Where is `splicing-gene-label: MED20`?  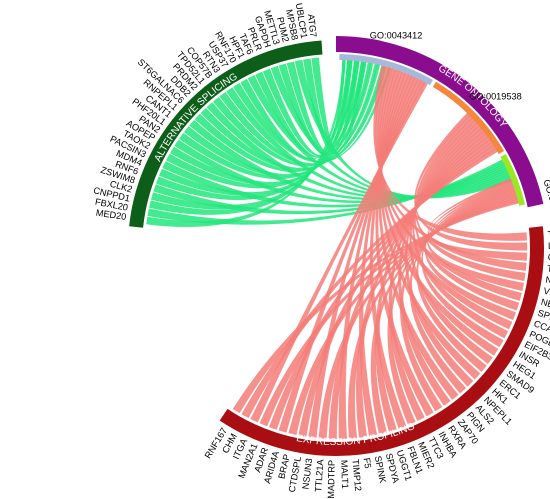 splicing-gene-label: MED20 is located at coordinates (111, 215).